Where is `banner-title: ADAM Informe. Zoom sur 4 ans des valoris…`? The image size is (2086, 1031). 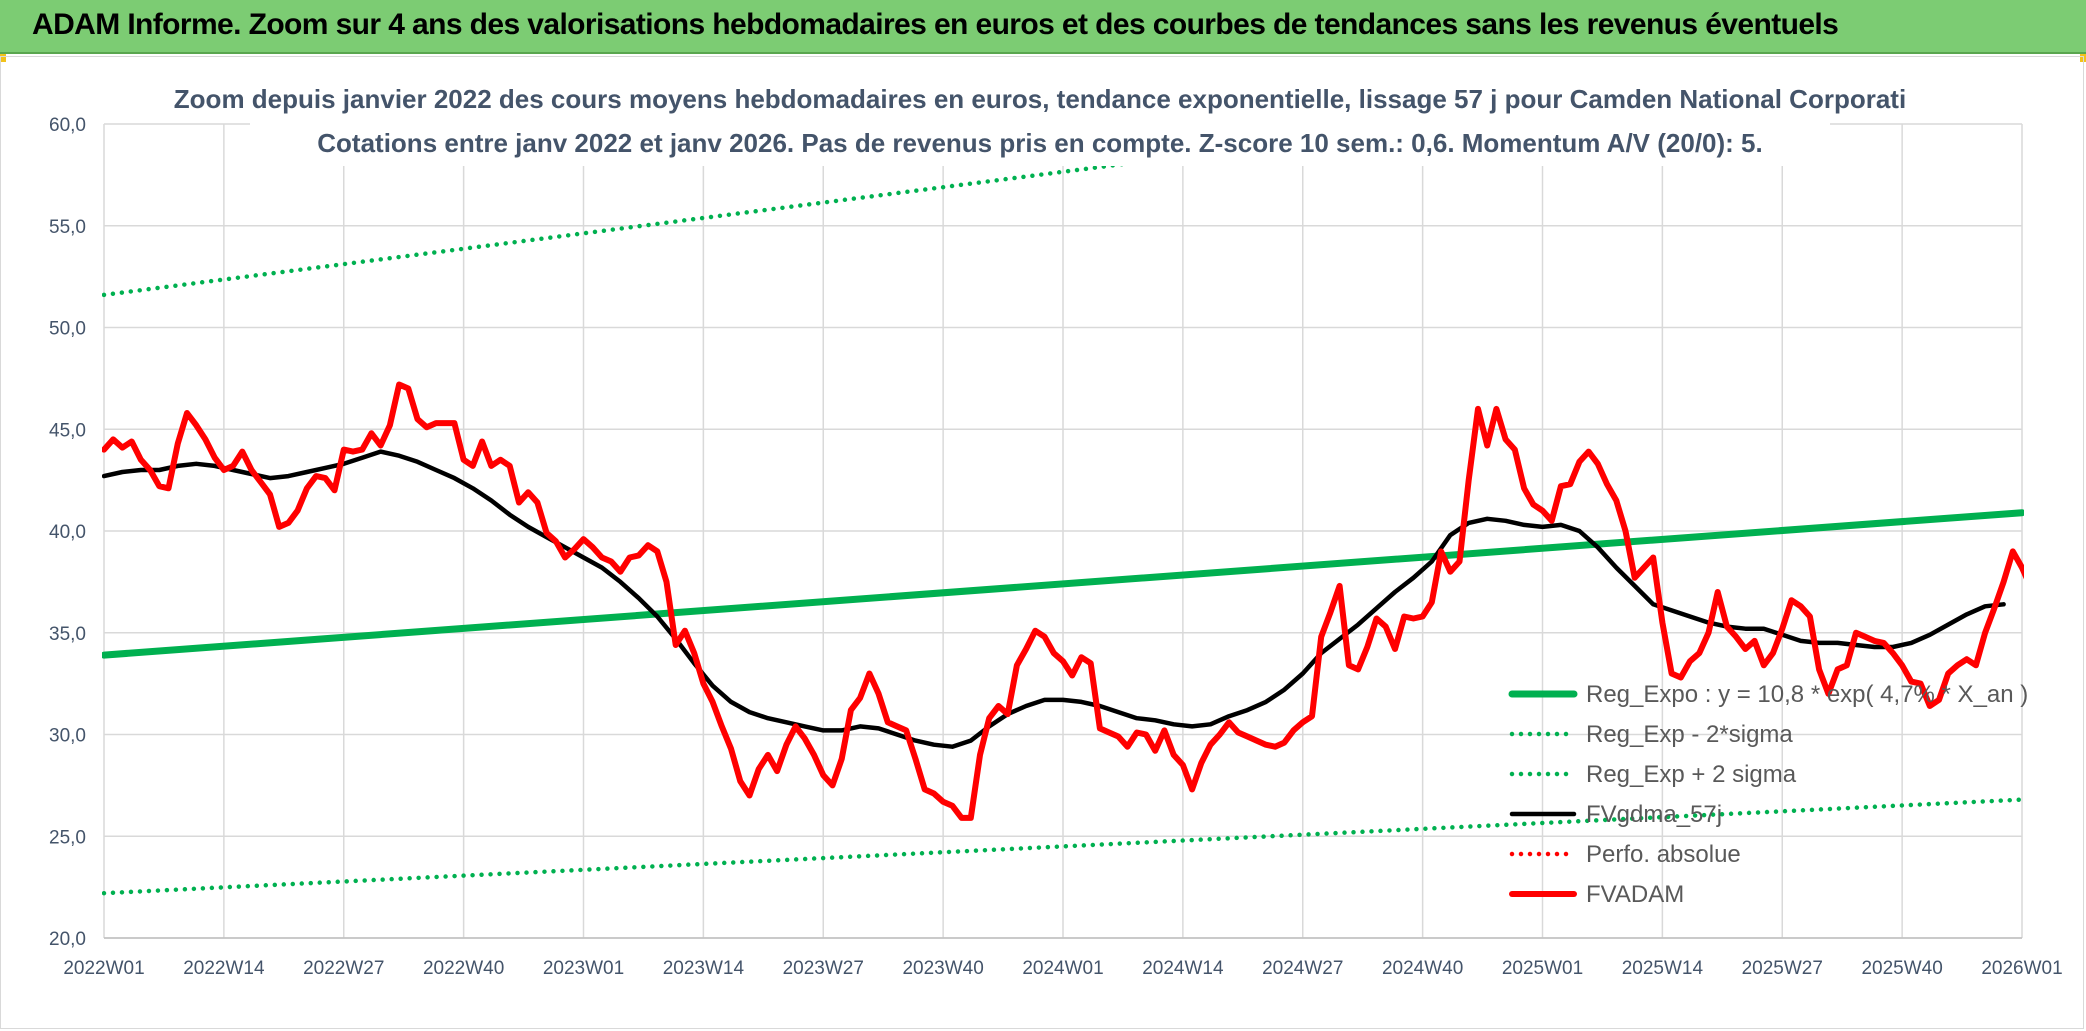
banner-title: ADAM Informe. Zoom sur 4 ans des valoris… is located at coordinates (935, 24).